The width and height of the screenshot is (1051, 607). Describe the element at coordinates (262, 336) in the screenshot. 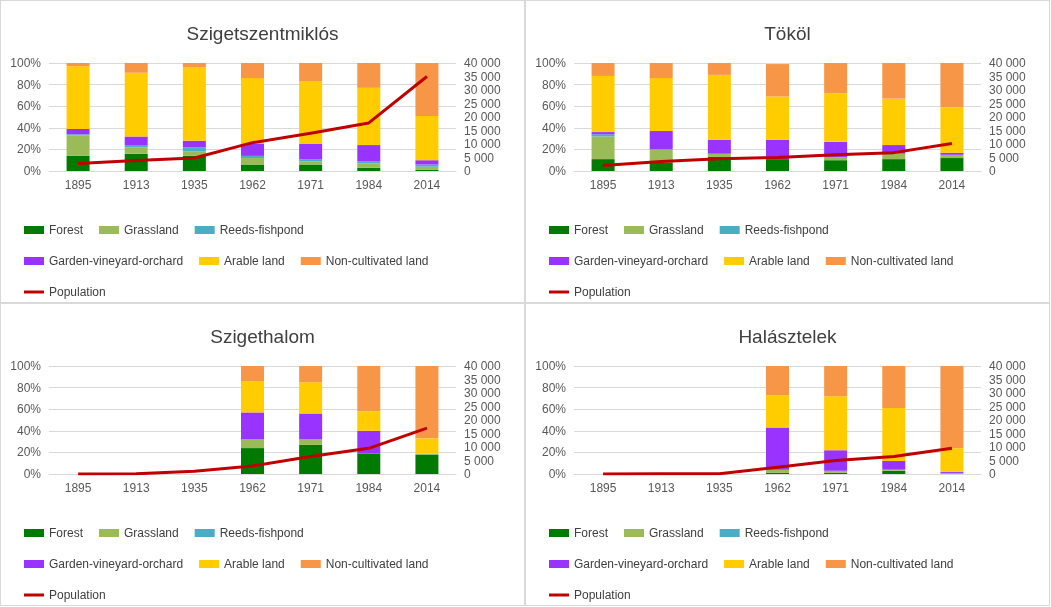

I see `chart-title: Szigethalom` at that location.